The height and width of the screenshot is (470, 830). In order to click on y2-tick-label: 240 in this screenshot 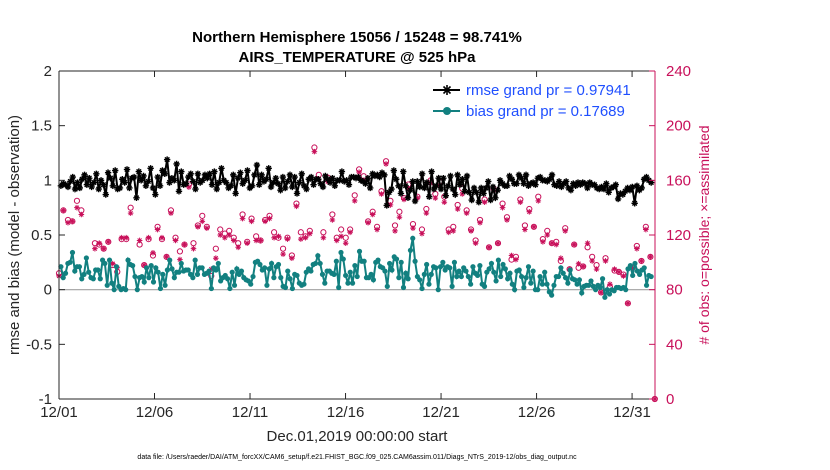, I will do `click(678, 71)`.